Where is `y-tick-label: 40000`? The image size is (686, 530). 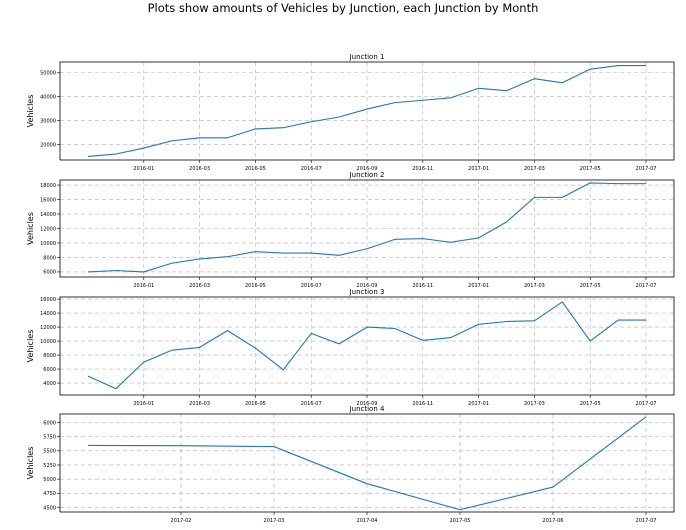 y-tick-label: 40000 is located at coordinates (48, 97).